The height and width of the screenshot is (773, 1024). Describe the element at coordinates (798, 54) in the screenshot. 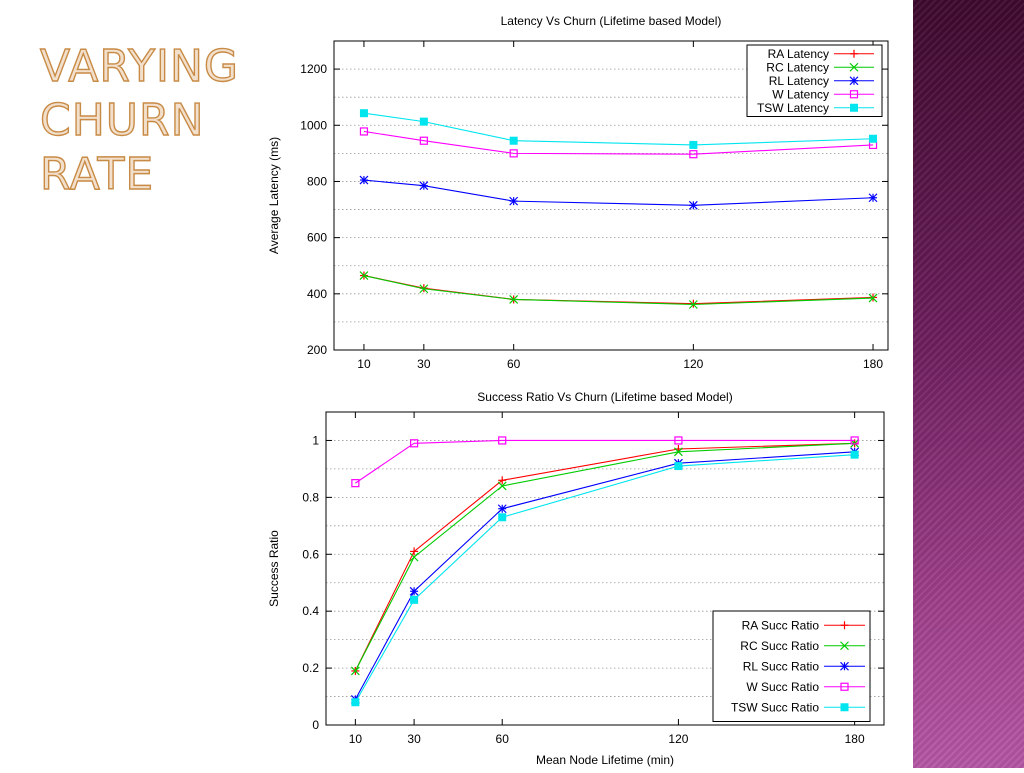

I see `legend-label: RA Latency` at that location.